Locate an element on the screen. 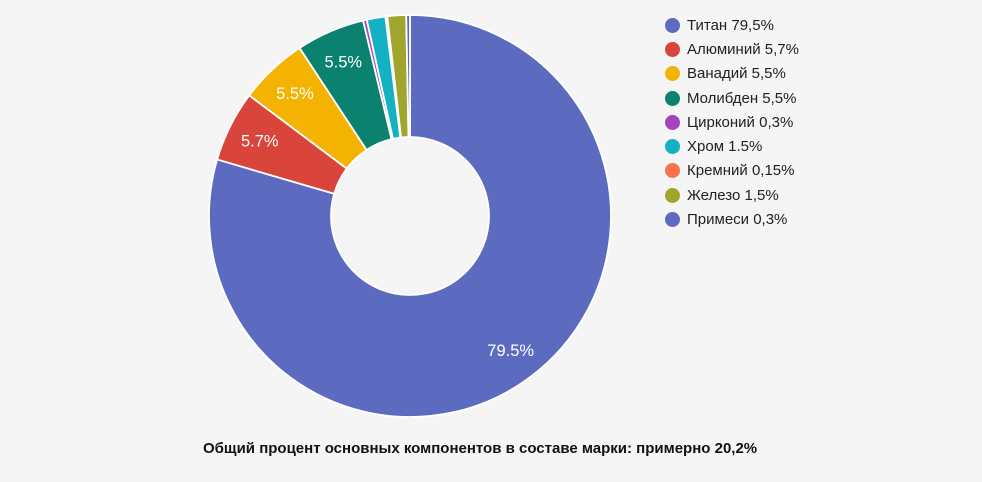  legend-item-titanium: Титан 79,5% is located at coordinates (732, 25).